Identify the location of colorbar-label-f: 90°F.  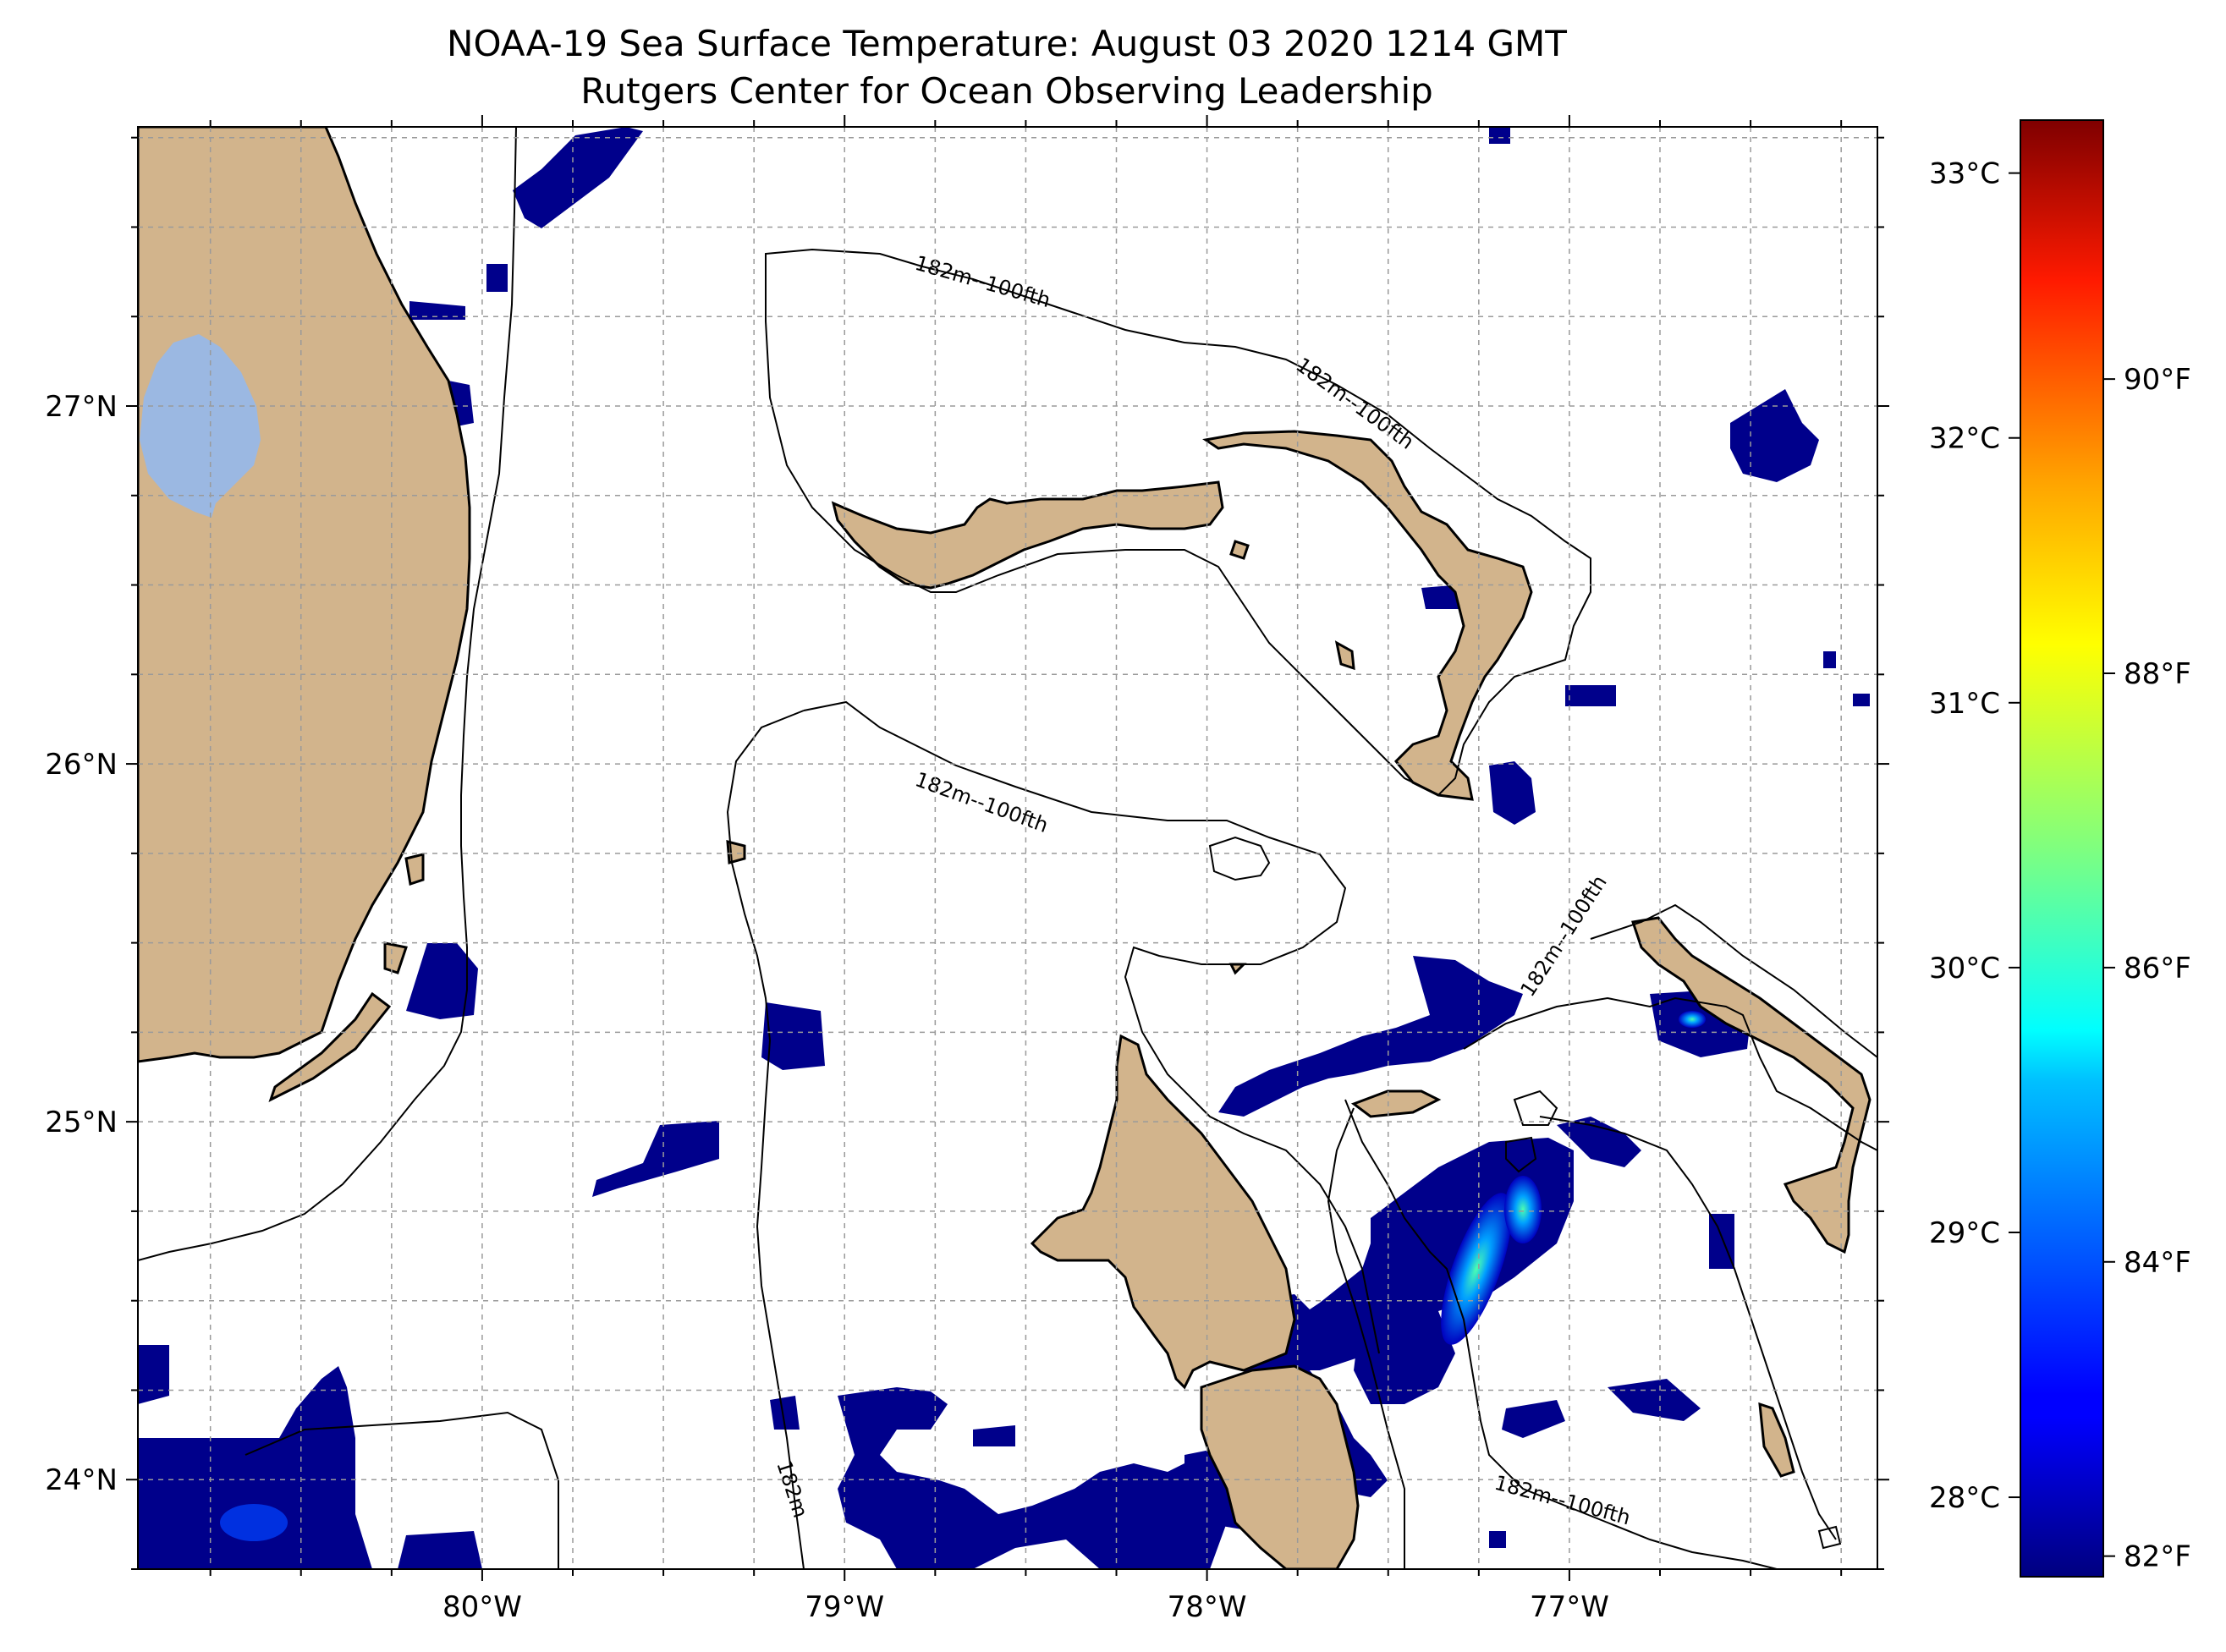
(2157, 380).